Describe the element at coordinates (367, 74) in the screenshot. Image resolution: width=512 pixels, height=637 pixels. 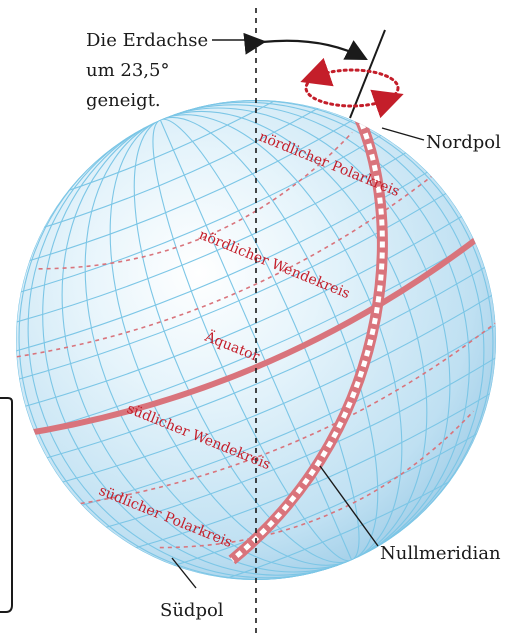
I see `earth-axis-line` at that location.